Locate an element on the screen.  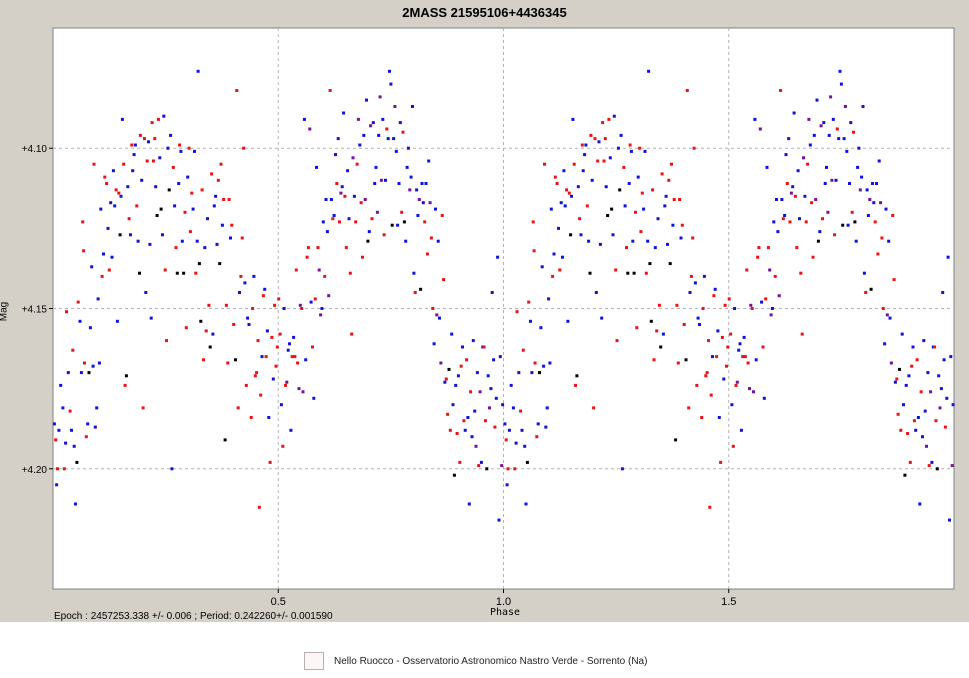
y-tick-label: +4.15 is located at coordinates (35, 310).